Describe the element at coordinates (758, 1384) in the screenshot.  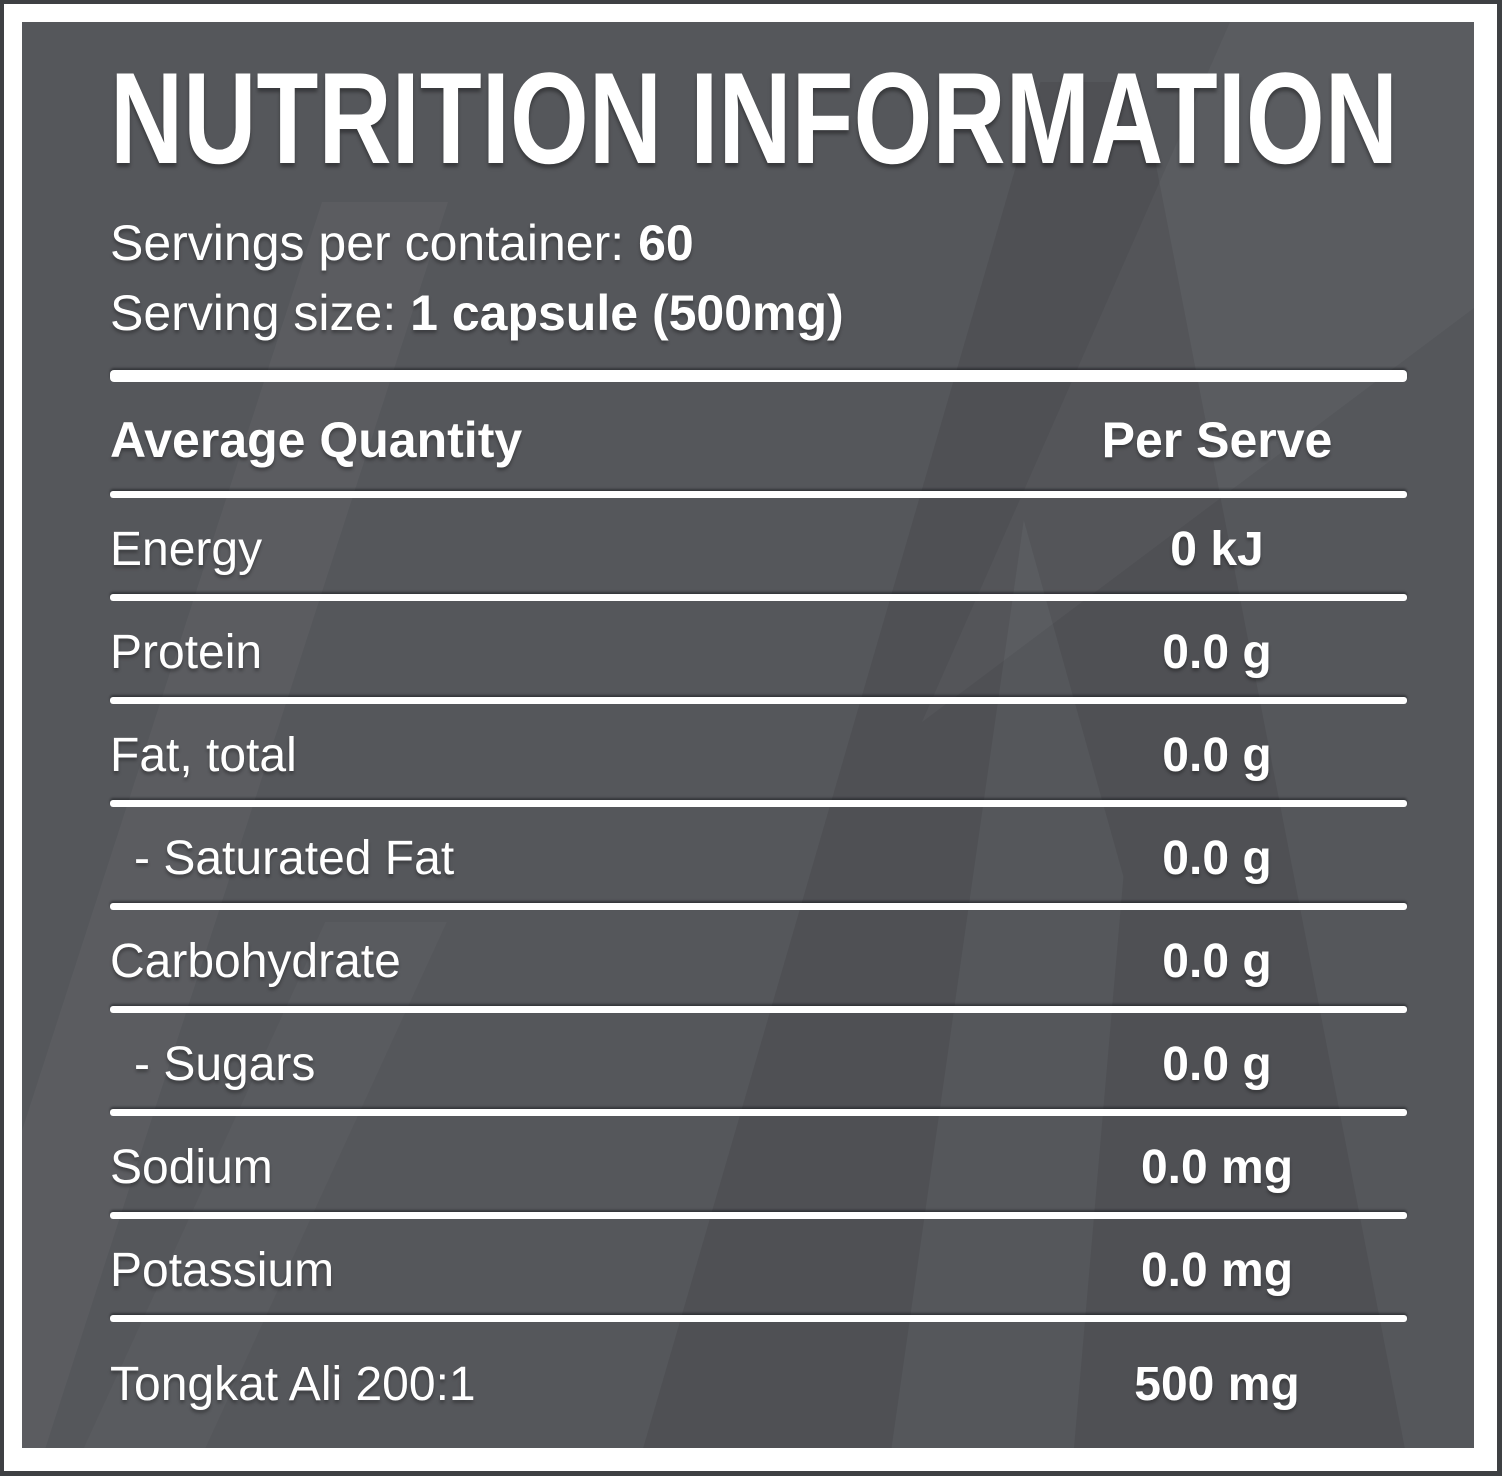
I see `table-row: Tongkat Ali 200:1 500 mg` at that location.